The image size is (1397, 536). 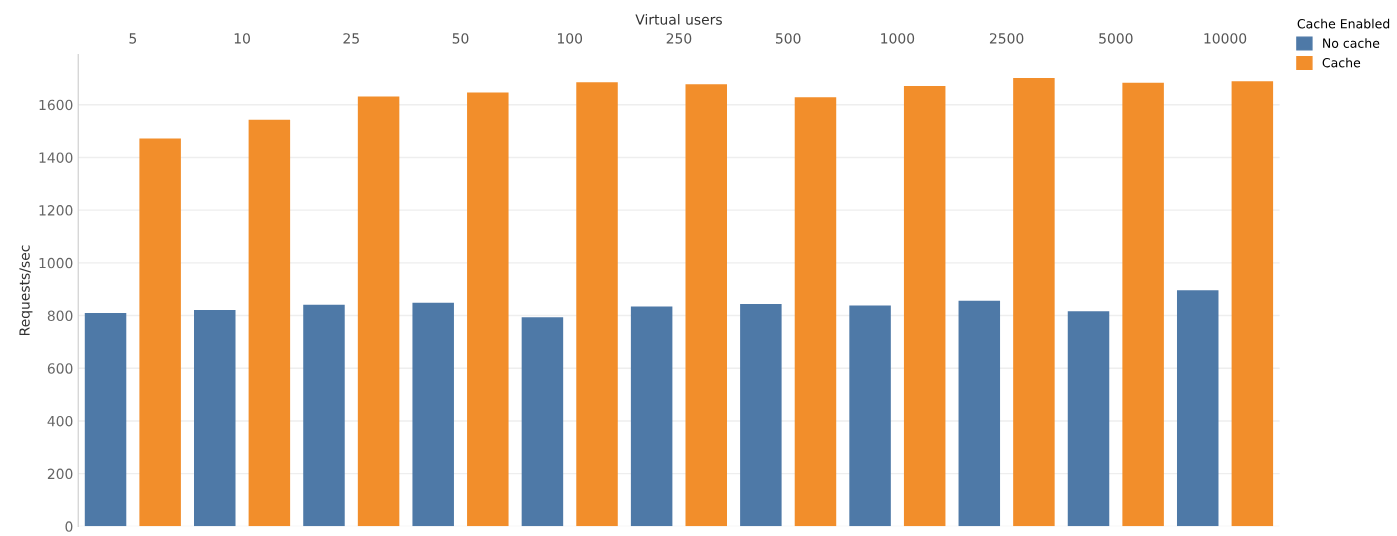 What do you see at coordinates (60, 368) in the screenshot?
I see `y-tick-label: 600` at bounding box center [60, 368].